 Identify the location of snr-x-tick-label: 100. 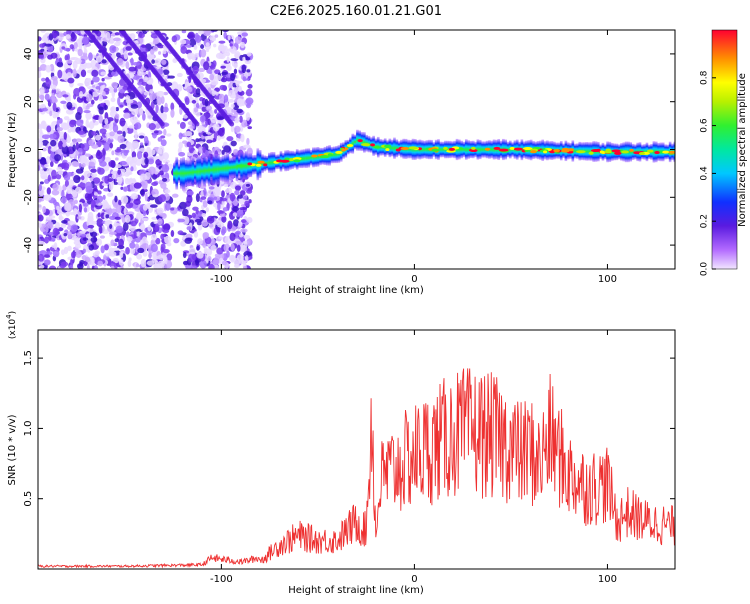
(607, 579).